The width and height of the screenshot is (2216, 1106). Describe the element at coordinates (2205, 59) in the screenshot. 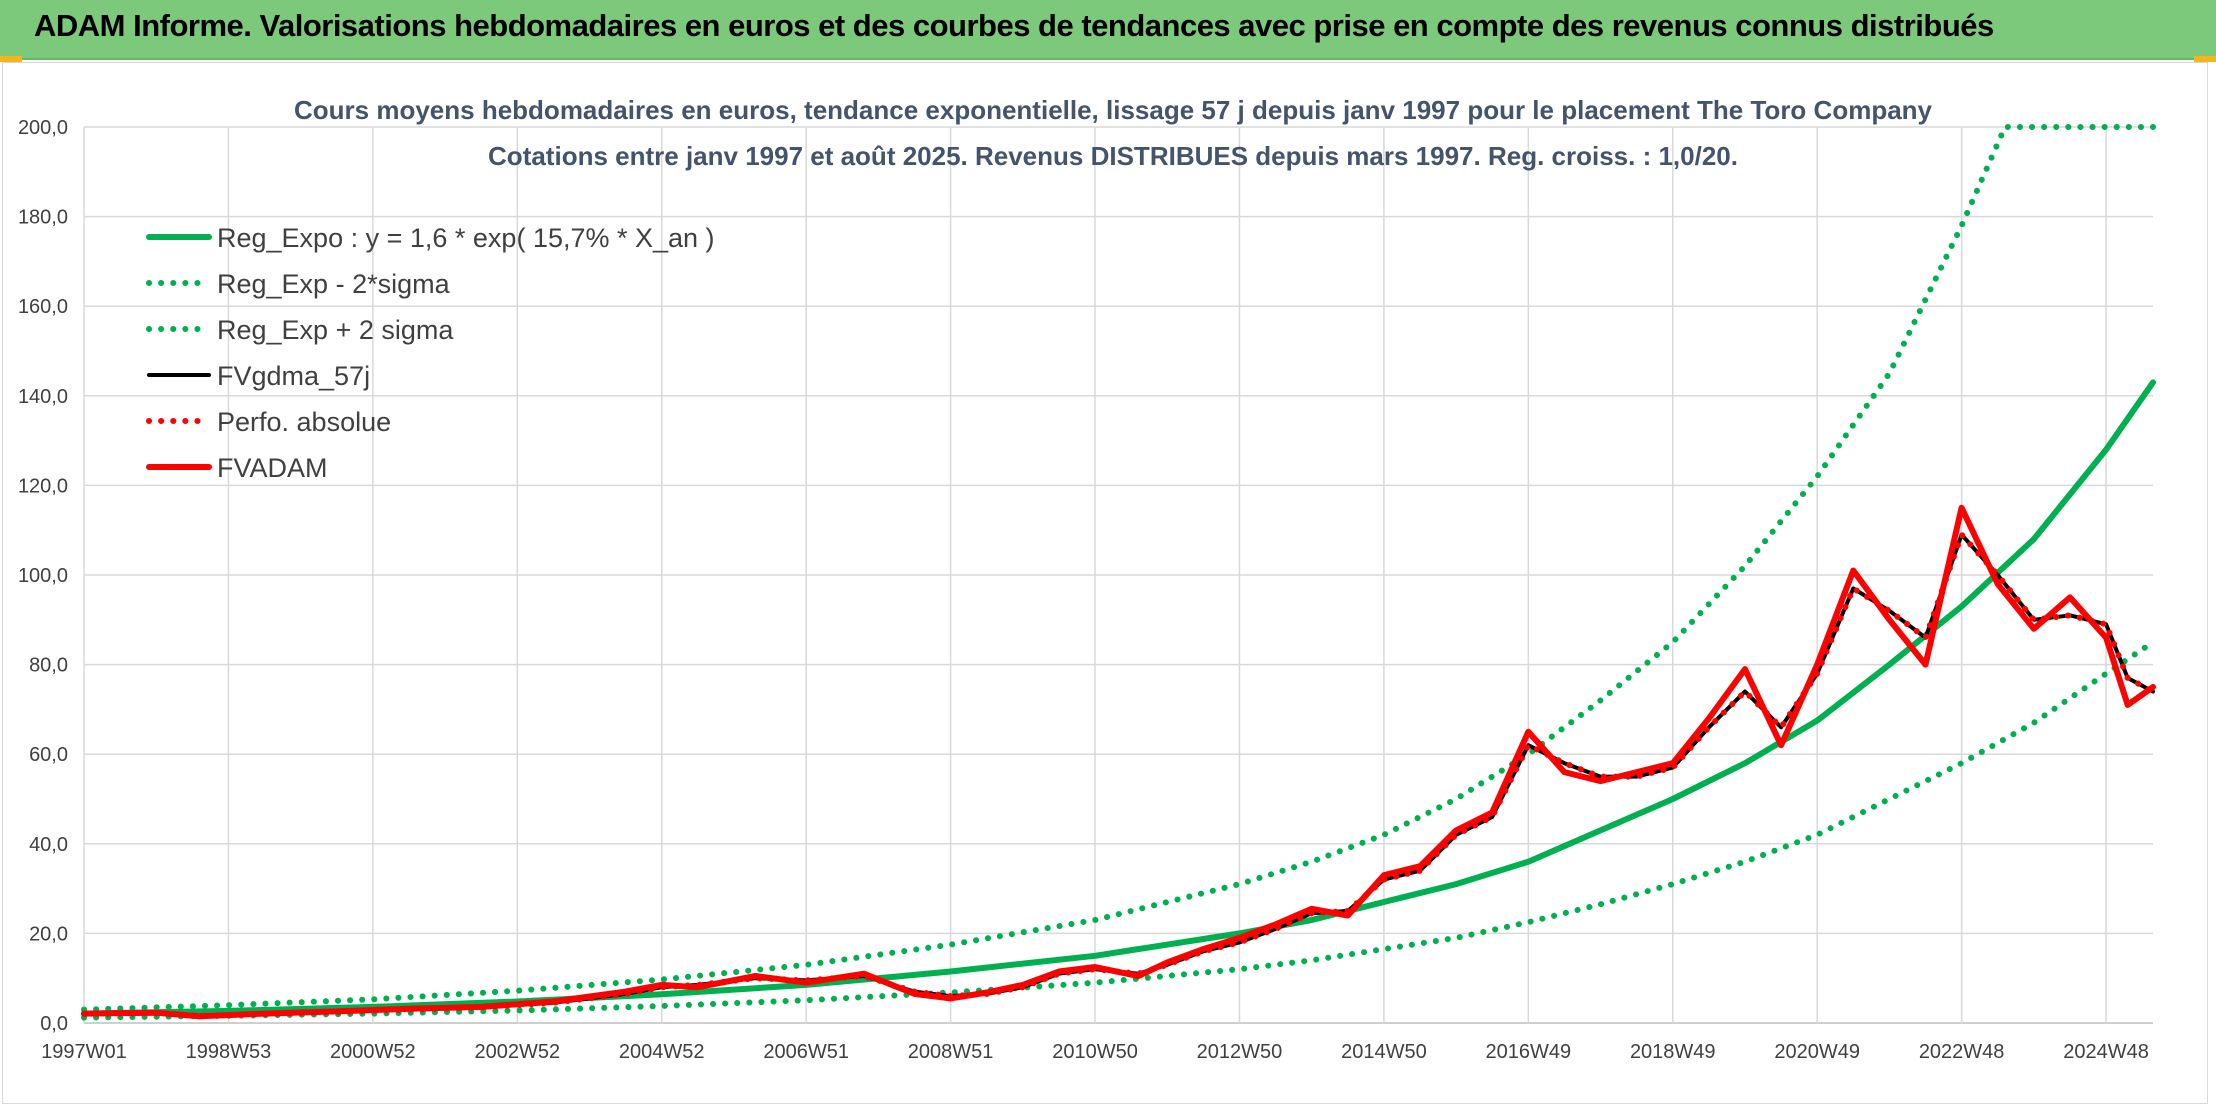

I see `banner-corner-right` at that location.